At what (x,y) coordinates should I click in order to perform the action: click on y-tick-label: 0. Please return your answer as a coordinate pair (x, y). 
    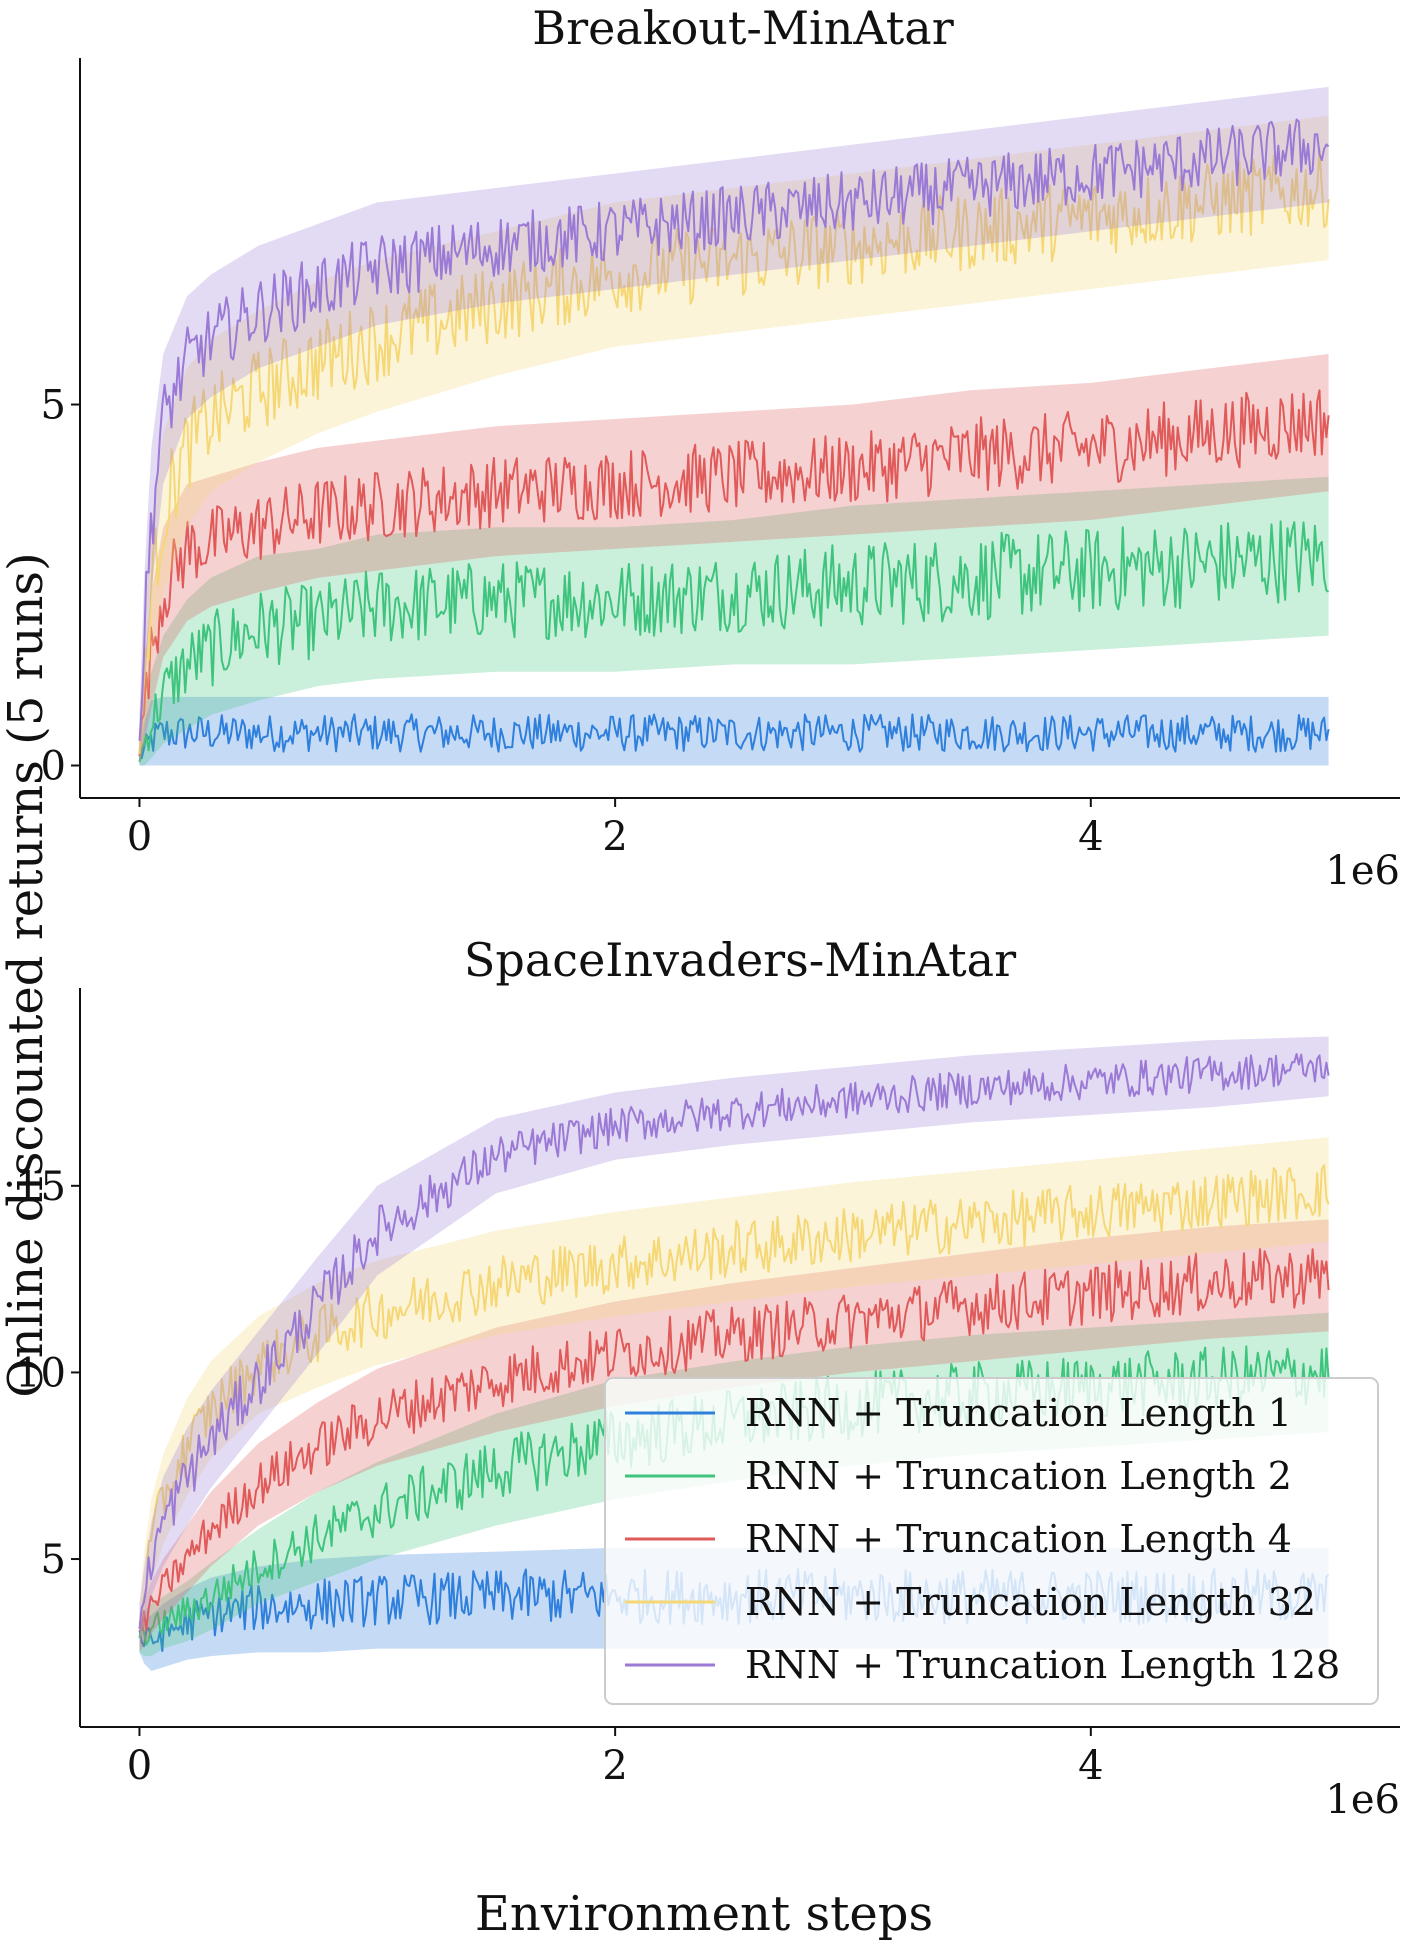
    Looking at the image, I should click on (53, 767).